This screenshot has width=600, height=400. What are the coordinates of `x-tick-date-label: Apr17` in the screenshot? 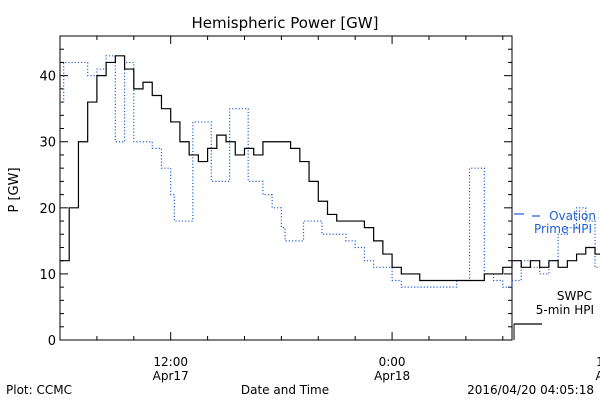 It's located at (171, 376).